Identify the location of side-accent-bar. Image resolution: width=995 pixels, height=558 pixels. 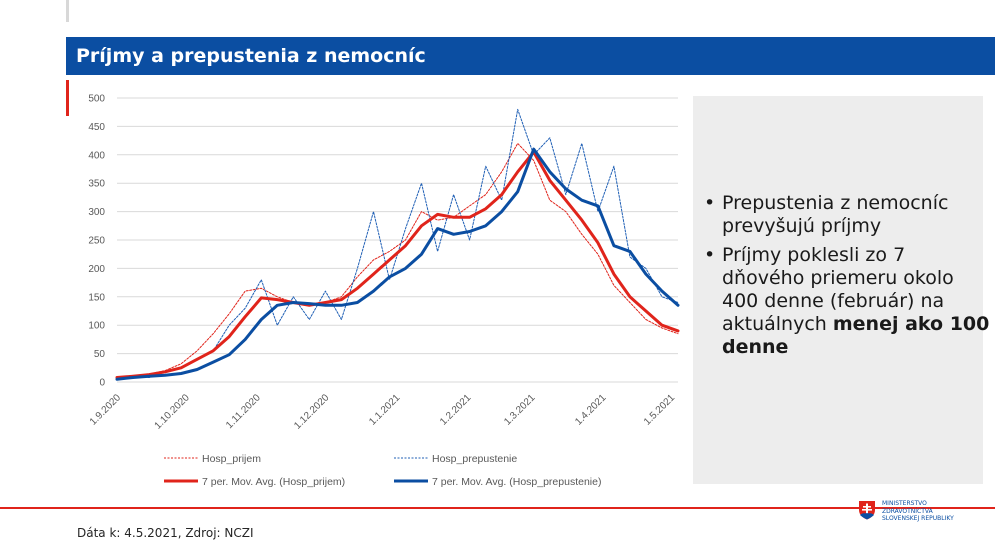
(67, 98).